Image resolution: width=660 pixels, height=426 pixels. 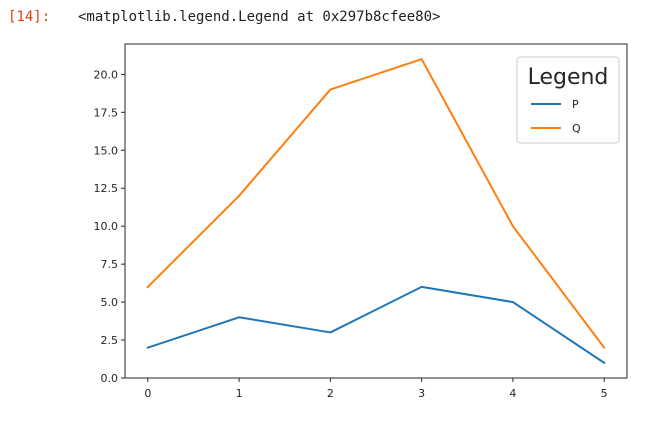 I want to click on y-tick-label: 2.5, so click(x=110, y=340).